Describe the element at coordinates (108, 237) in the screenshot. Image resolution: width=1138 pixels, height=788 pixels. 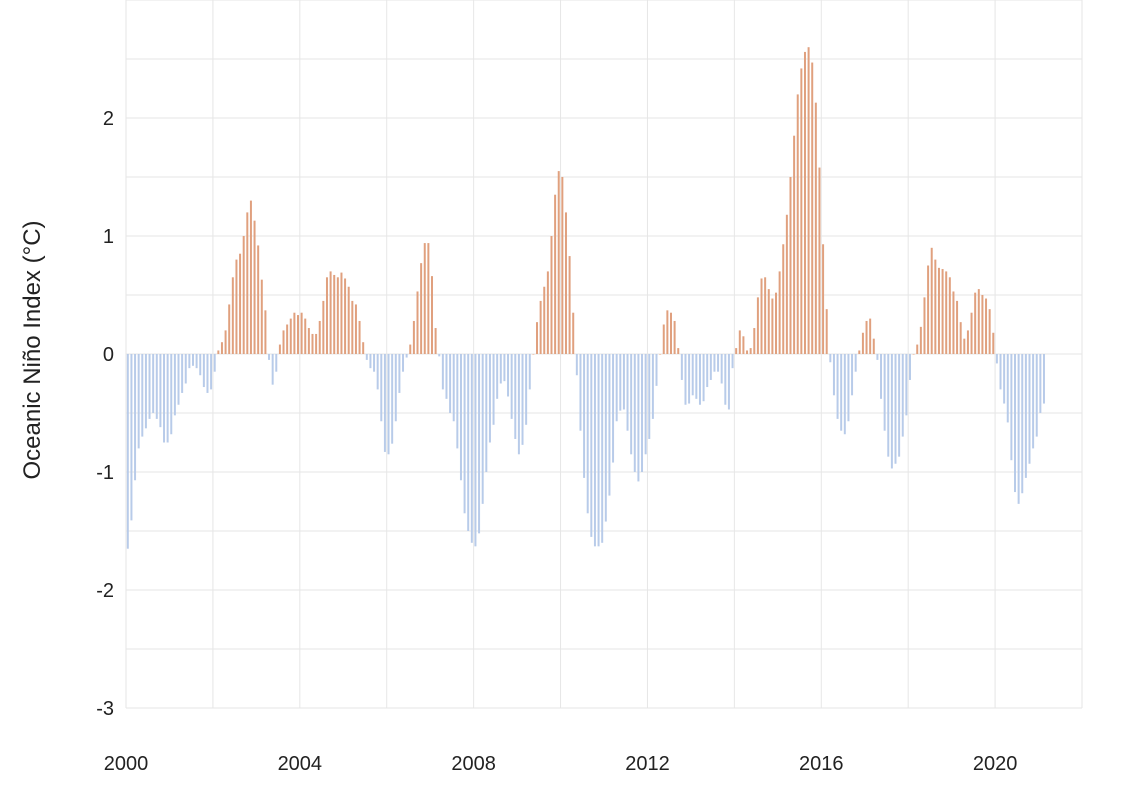
I see `y-tick-label: 1` at that location.